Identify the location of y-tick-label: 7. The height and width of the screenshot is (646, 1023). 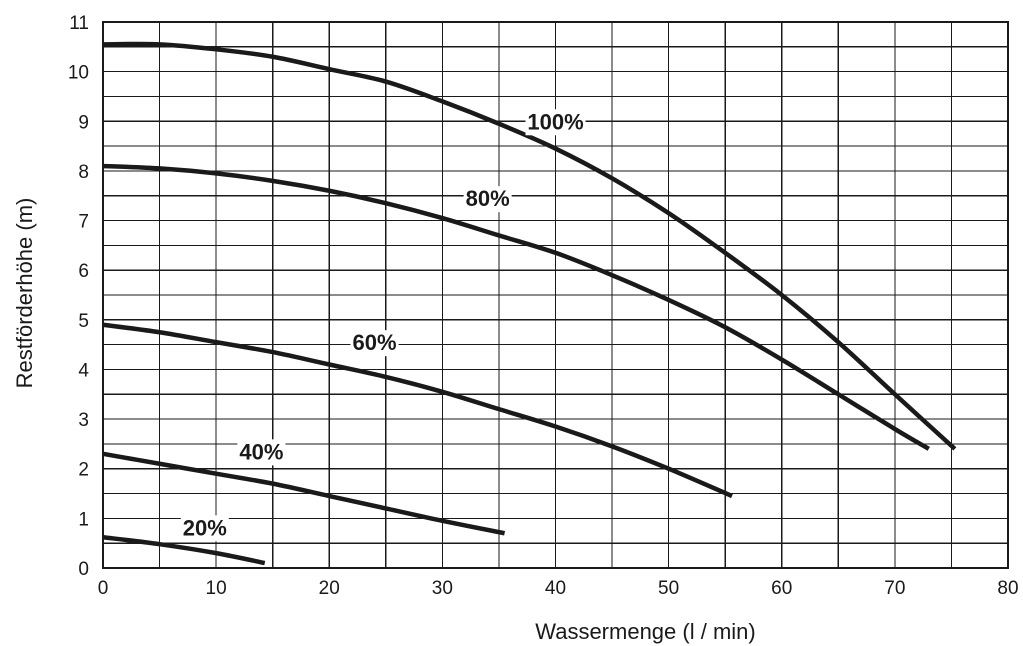
(83, 222).